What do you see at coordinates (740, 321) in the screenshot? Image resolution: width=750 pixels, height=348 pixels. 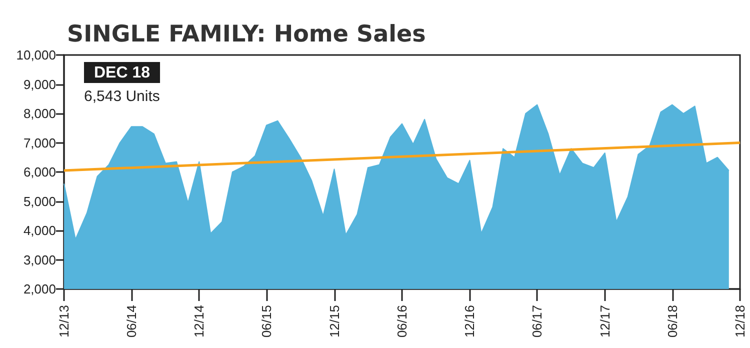 I see `x-tick-label: 12/18` at bounding box center [740, 321].